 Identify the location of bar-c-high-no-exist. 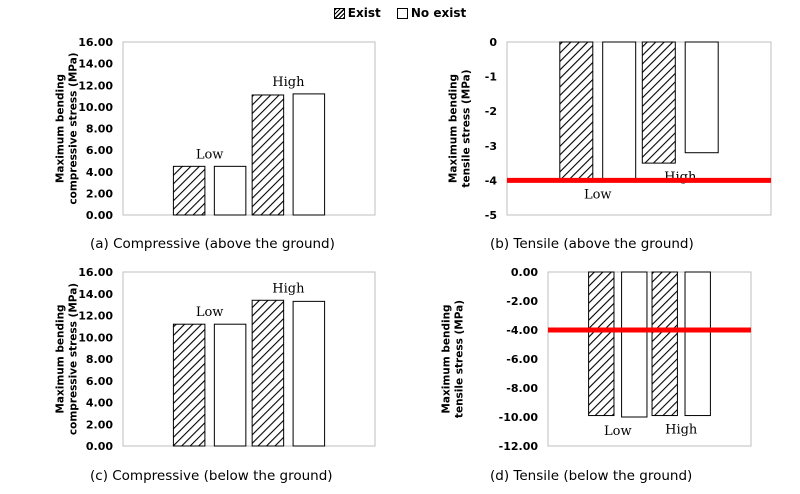
(309, 373).